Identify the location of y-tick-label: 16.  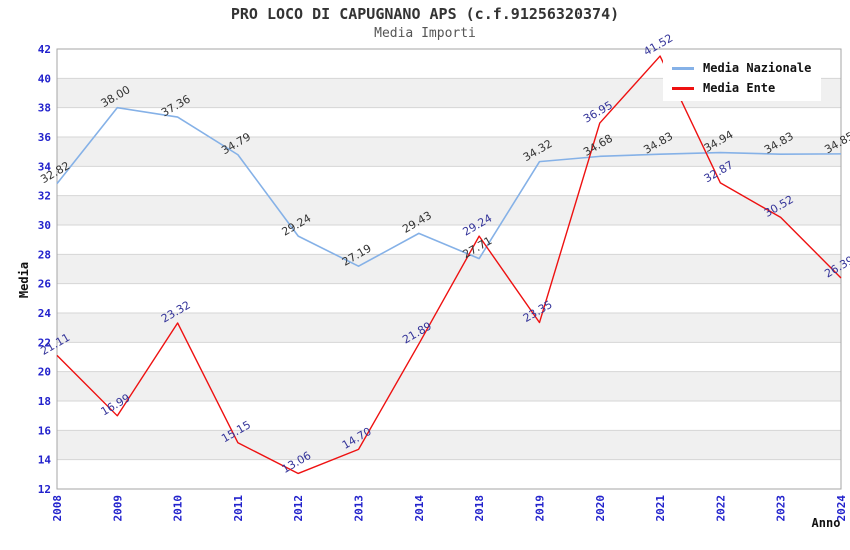
(45, 430).